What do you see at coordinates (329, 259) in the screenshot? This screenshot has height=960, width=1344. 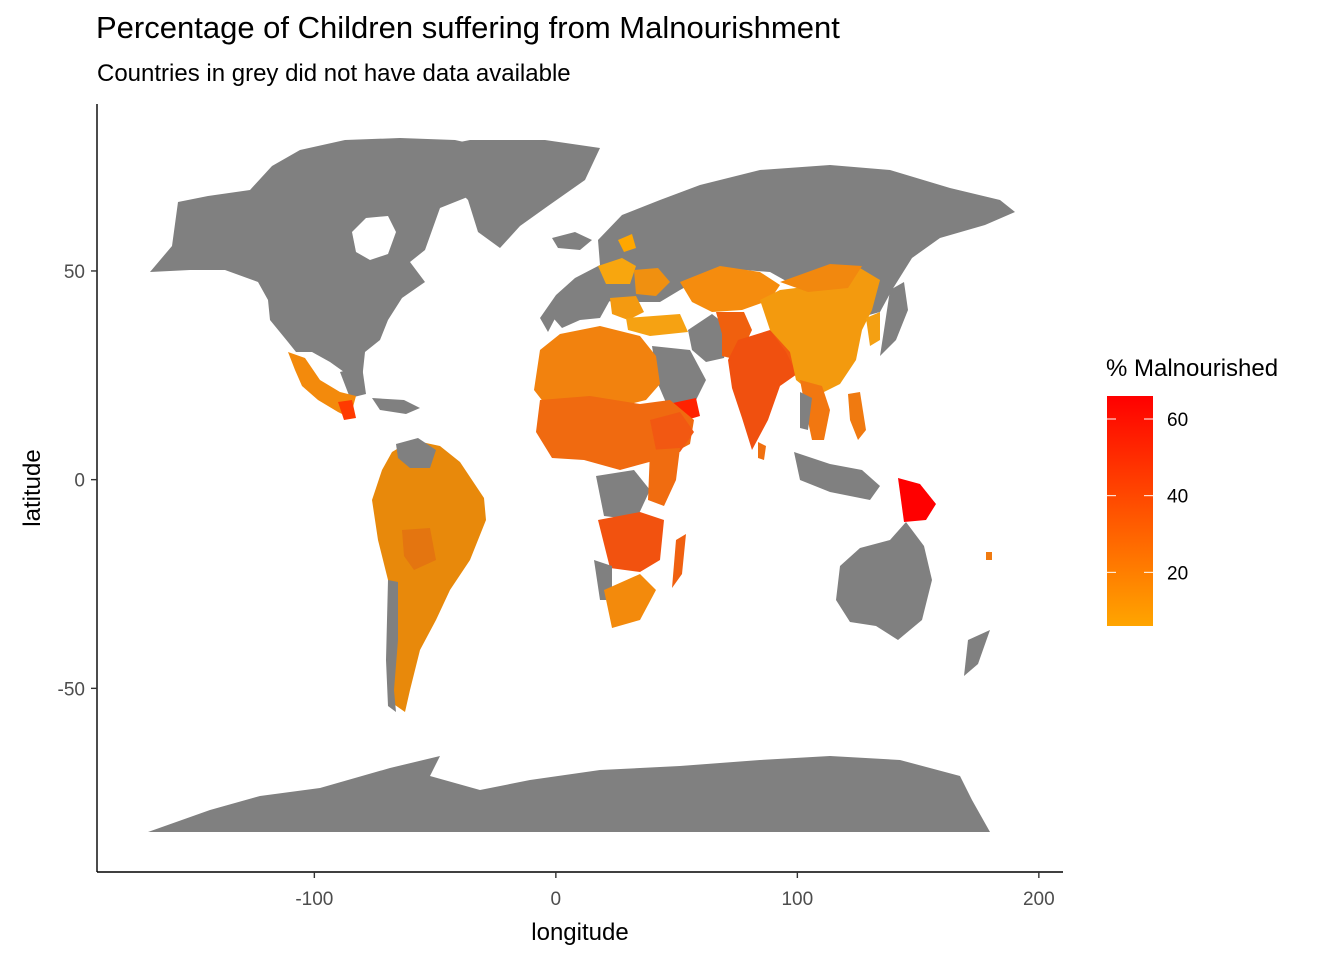 I see `region-north-america` at bounding box center [329, 259].